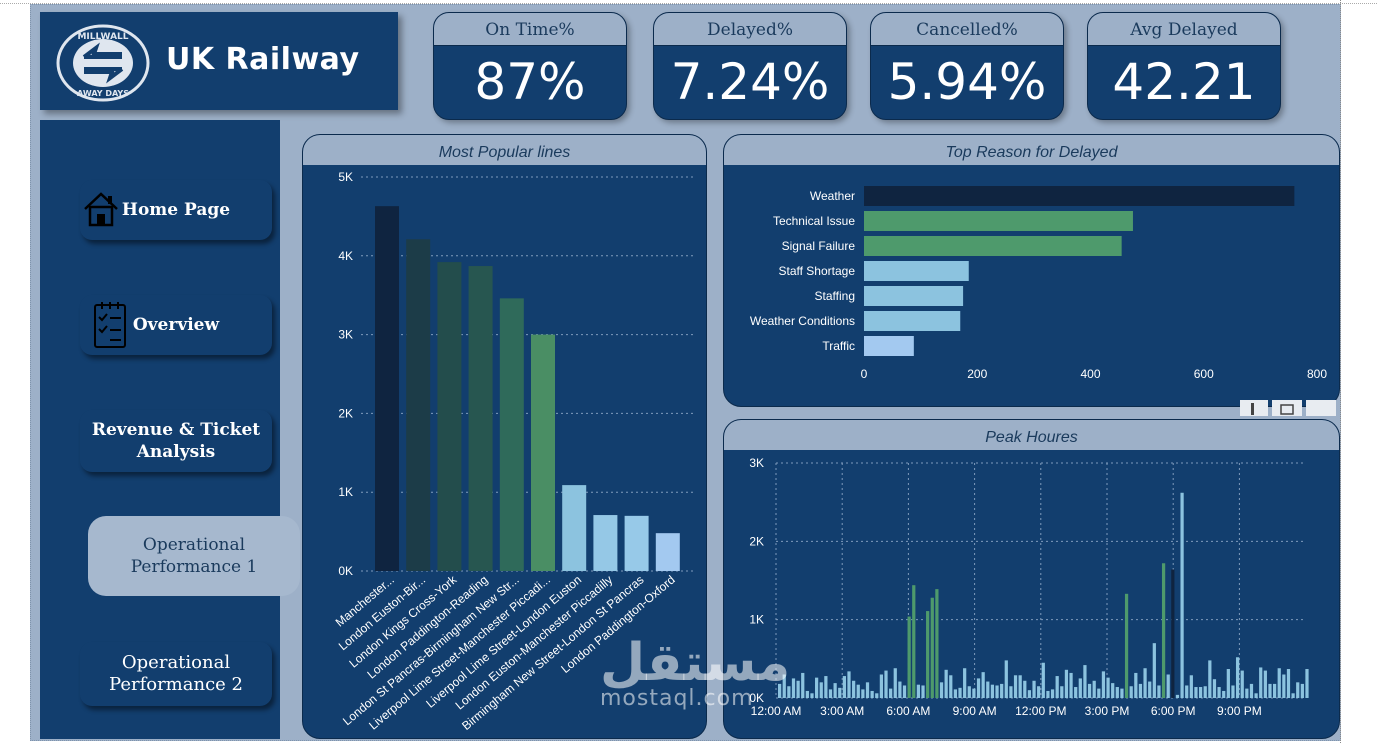 The height and width of the screenshot is (743, 1377). I want to click on chart-title: Top Reason for Delayed, so click(1031, 150).